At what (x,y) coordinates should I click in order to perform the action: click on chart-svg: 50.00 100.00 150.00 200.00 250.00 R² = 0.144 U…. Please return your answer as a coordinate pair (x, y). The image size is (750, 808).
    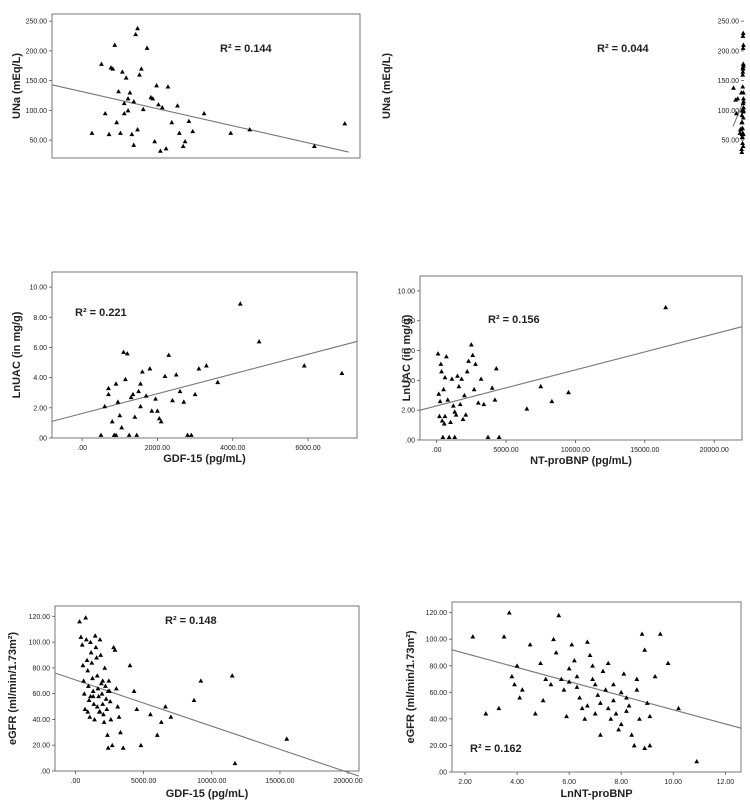
    Looking at the image, I should click on (186, 86).